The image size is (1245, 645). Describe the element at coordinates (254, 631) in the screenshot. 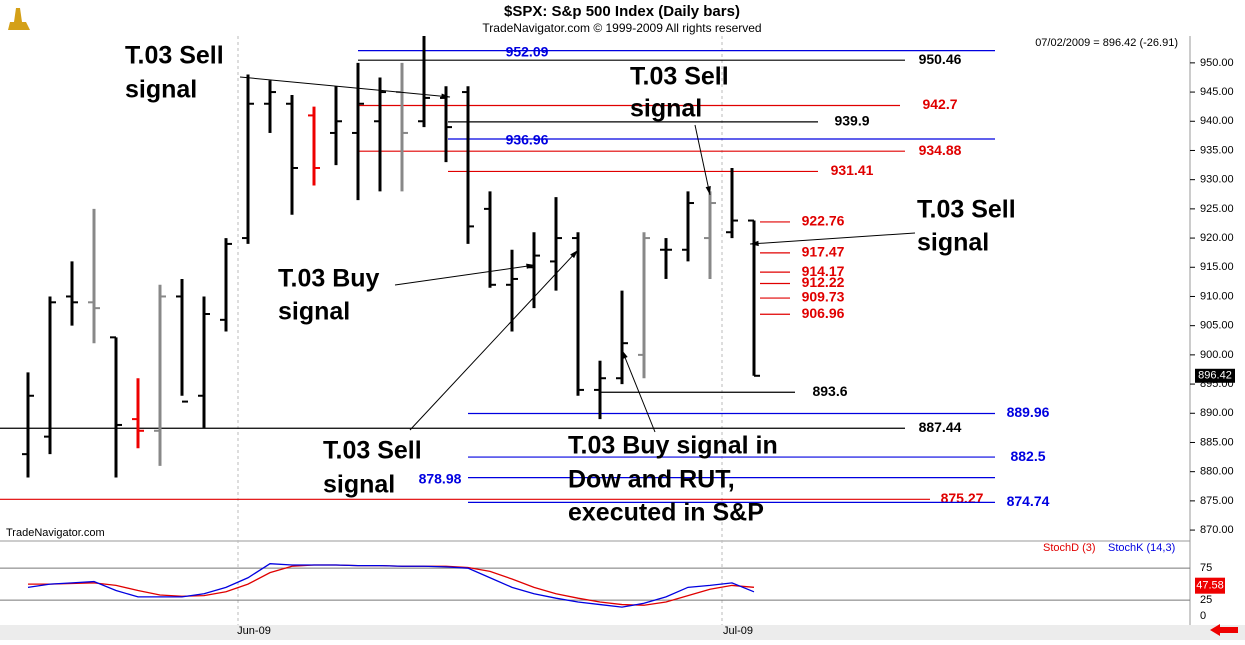

I see `x-tick-label: Jun-09` at that location.